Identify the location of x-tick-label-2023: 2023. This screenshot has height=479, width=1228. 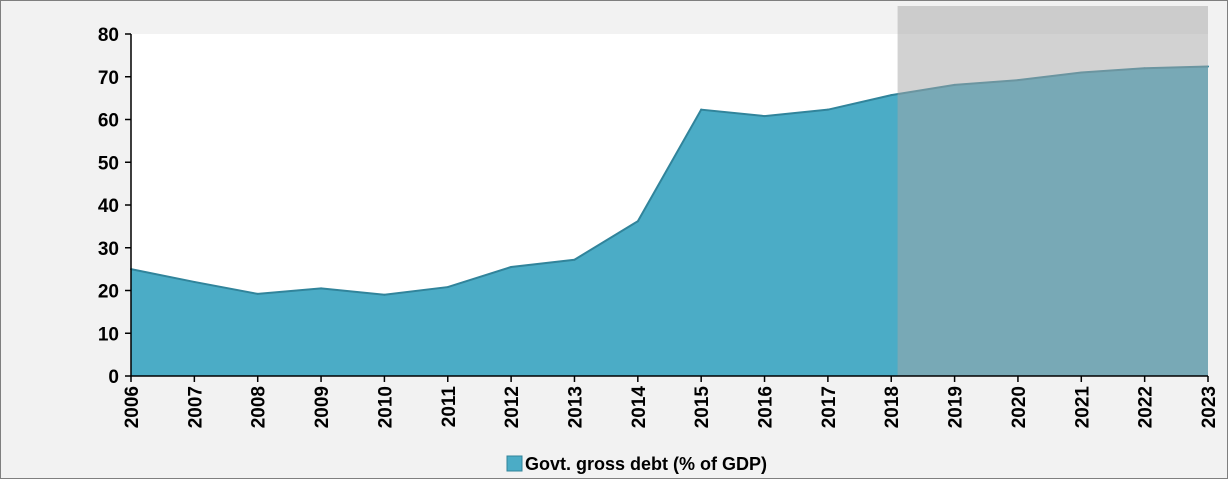
(1209, 407).